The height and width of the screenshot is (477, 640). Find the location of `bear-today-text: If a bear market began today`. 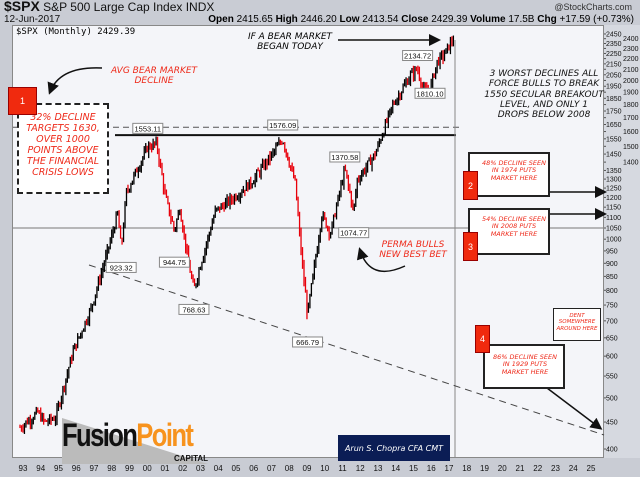

bear-today-text: If a bear market began today is located at coordinates (290, 42).